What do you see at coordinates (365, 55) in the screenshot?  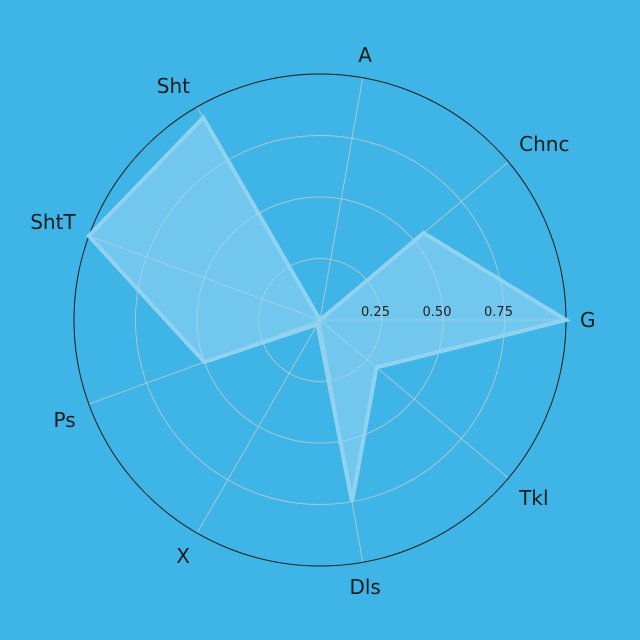 I see `axis-label-a: A` at bounding box center [365, 55].